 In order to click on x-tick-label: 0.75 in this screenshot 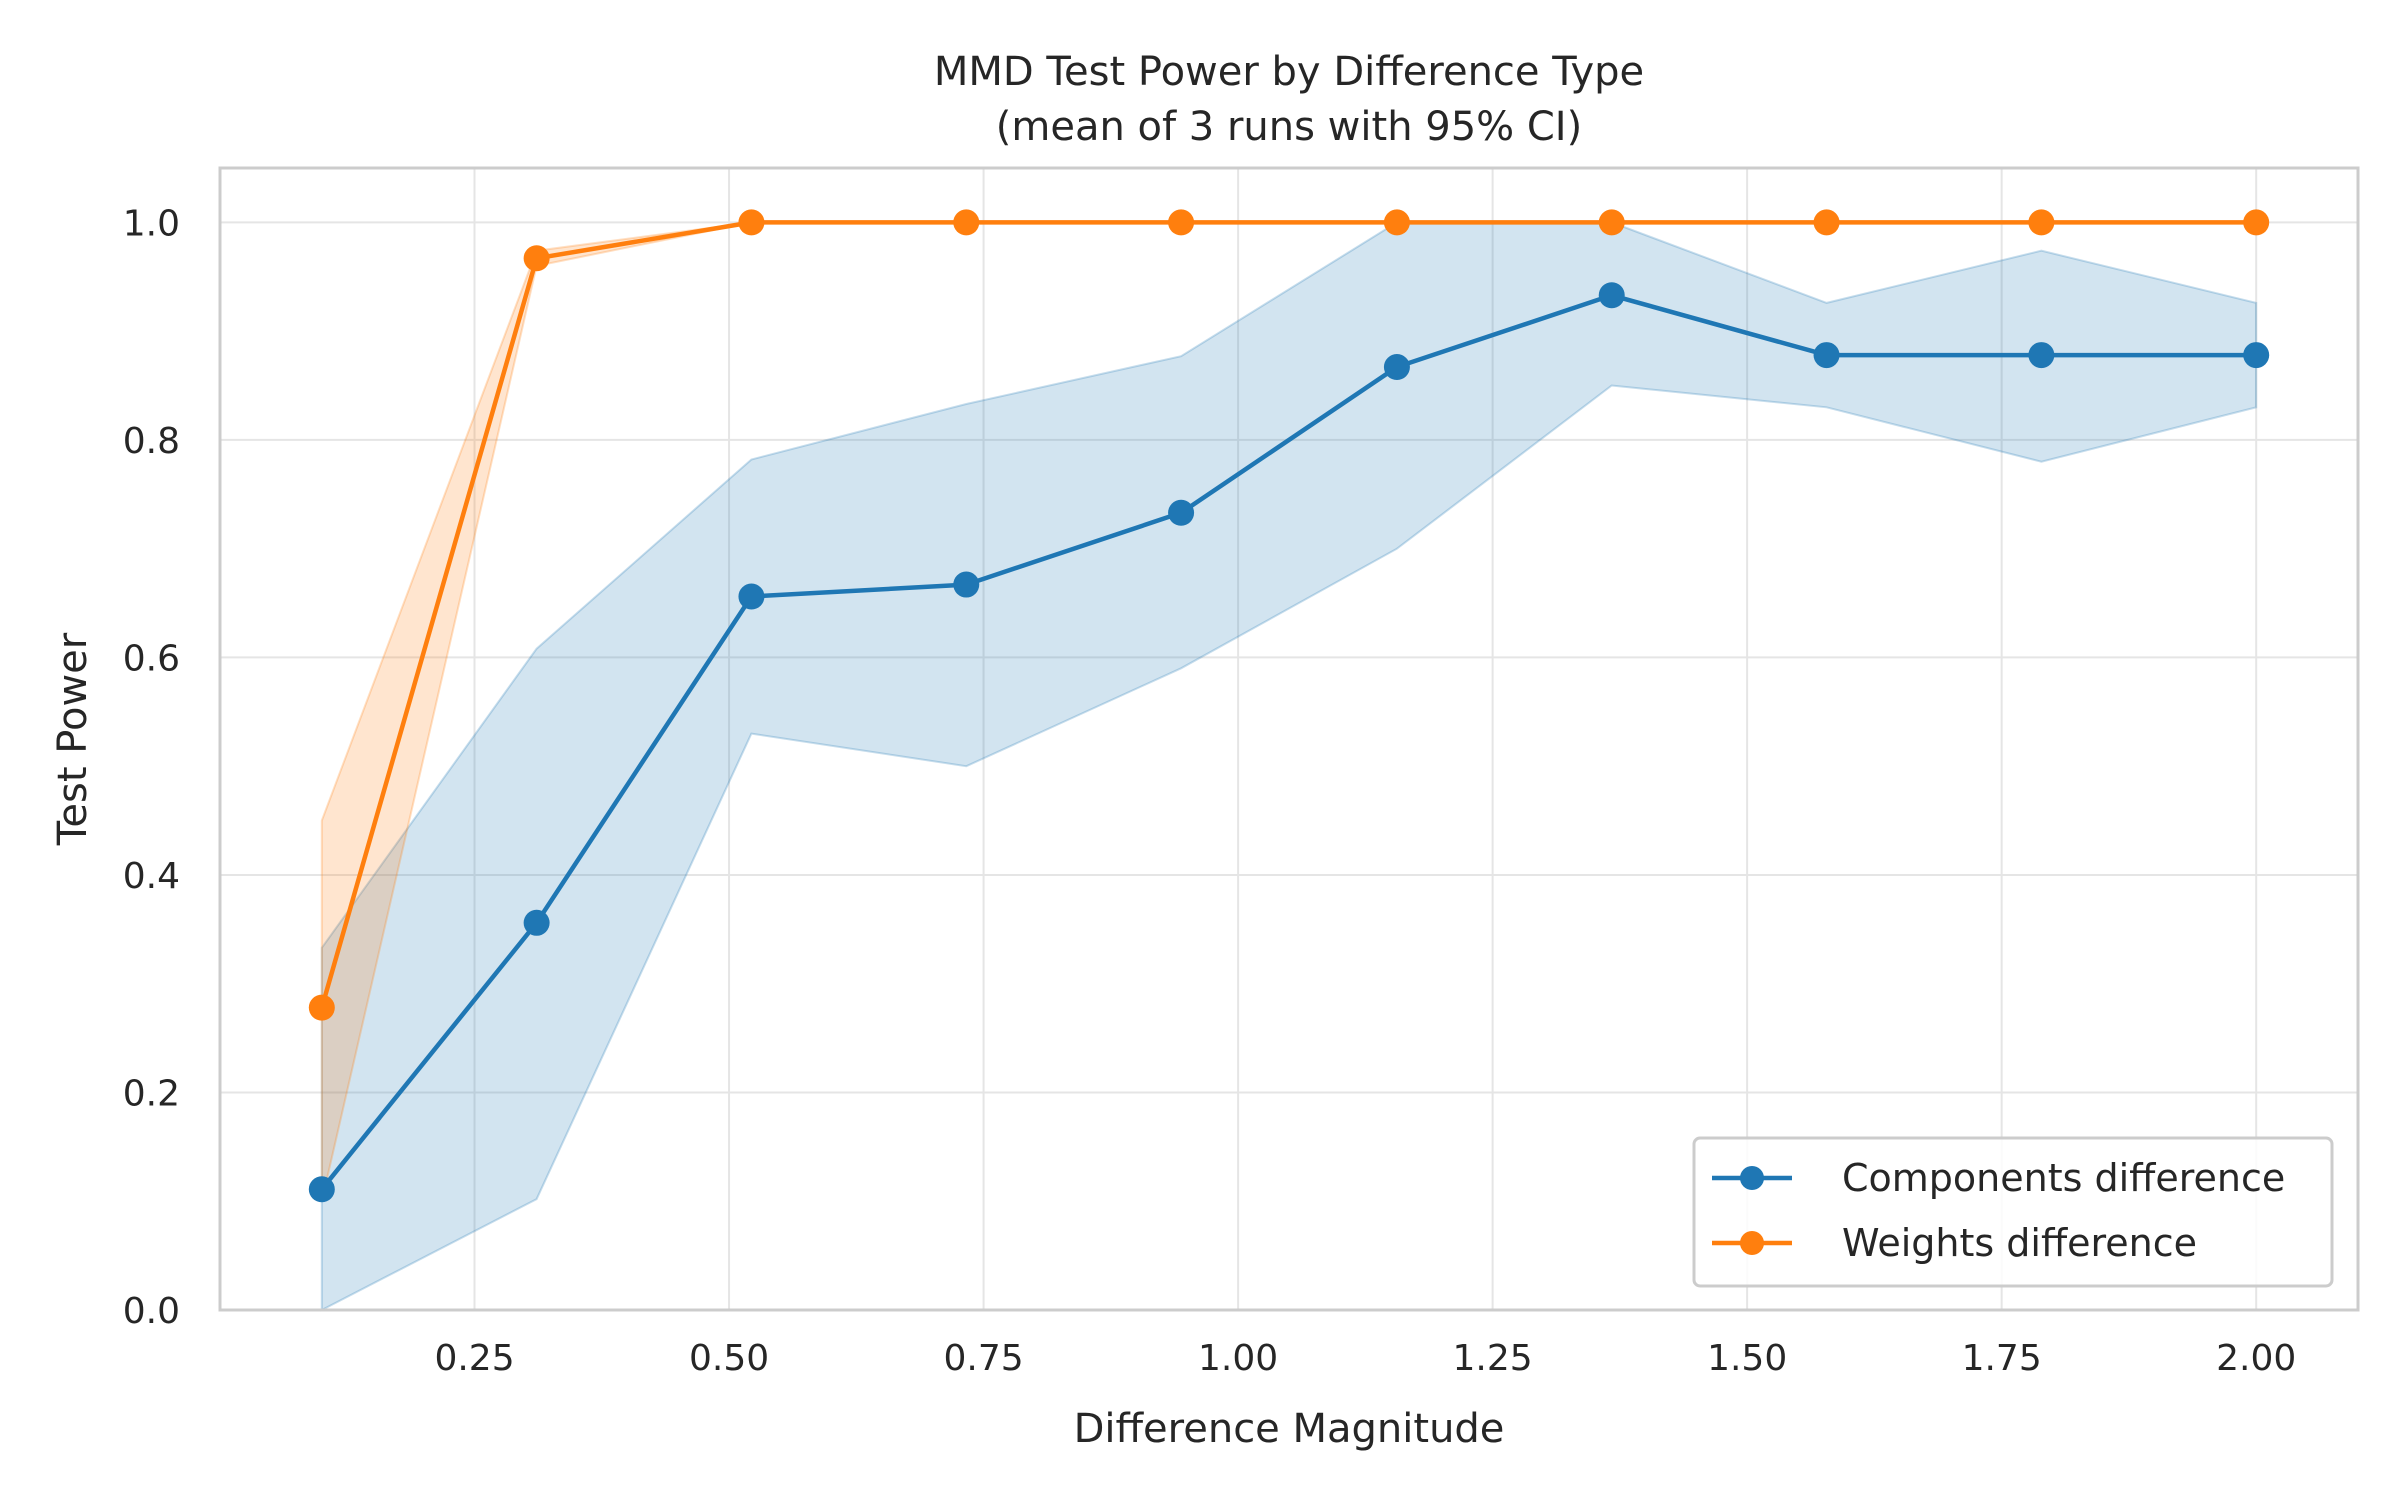, I will do `click(983, 1358)`.